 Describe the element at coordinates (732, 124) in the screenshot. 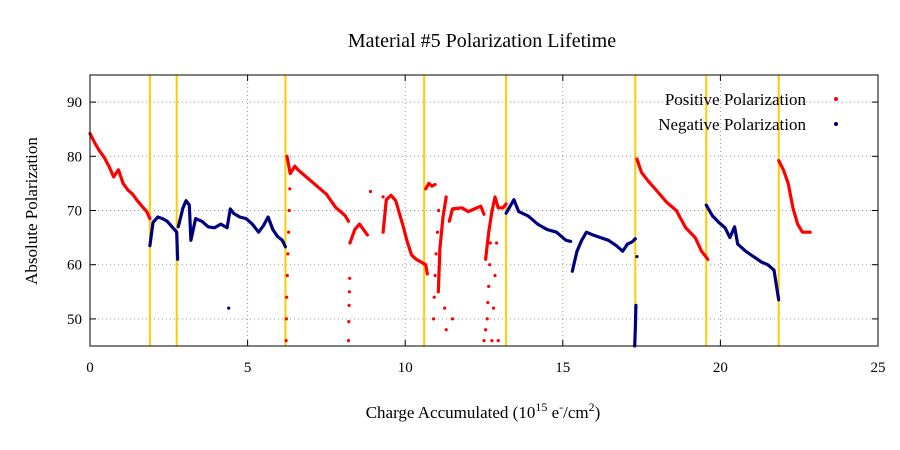

I see `legend-label-negative: Negative Polarization` at that location.